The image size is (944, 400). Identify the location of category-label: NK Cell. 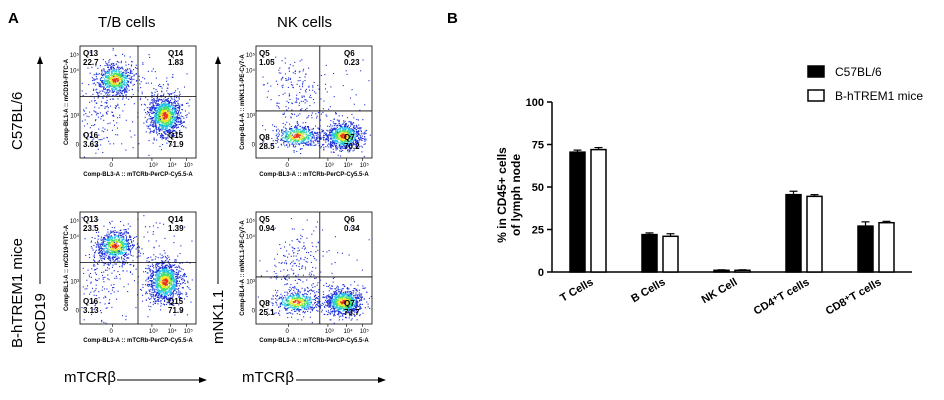
(720, 291).